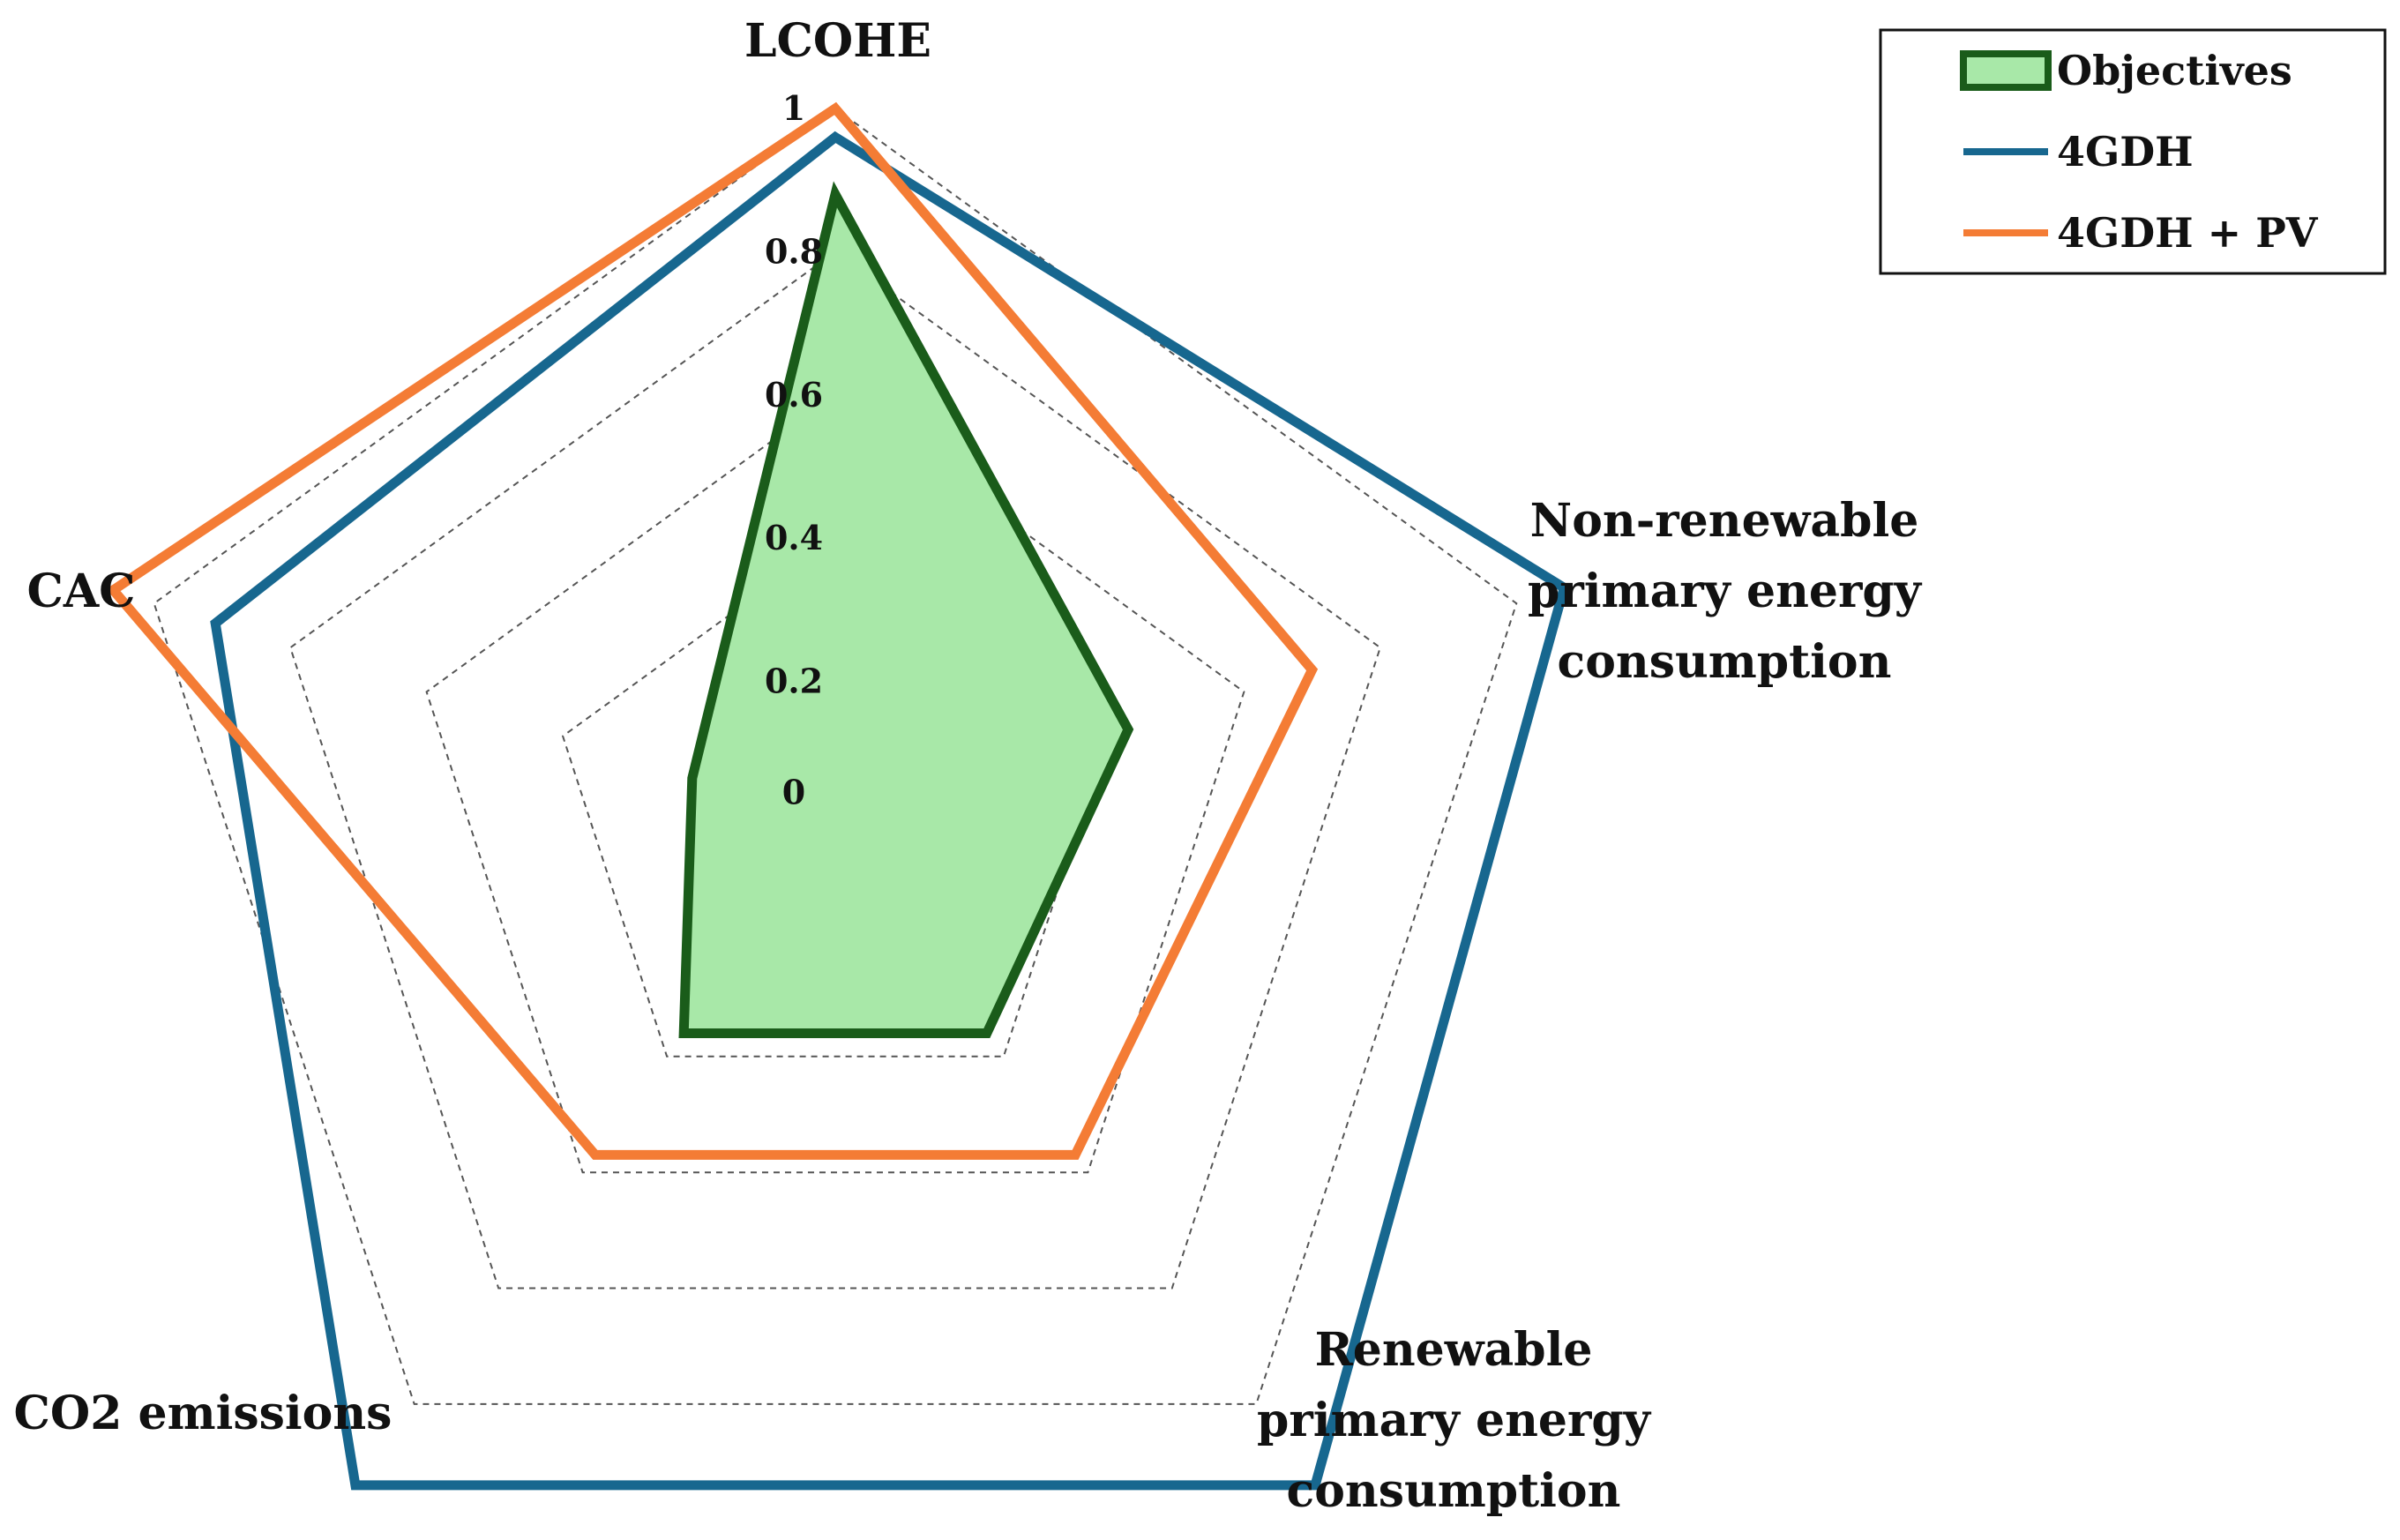 This screenshot has height=1540, width=2400. Describe the element at coordinates (794, 681) in the screenshot. I see `tick-label: 0.2` at that location.